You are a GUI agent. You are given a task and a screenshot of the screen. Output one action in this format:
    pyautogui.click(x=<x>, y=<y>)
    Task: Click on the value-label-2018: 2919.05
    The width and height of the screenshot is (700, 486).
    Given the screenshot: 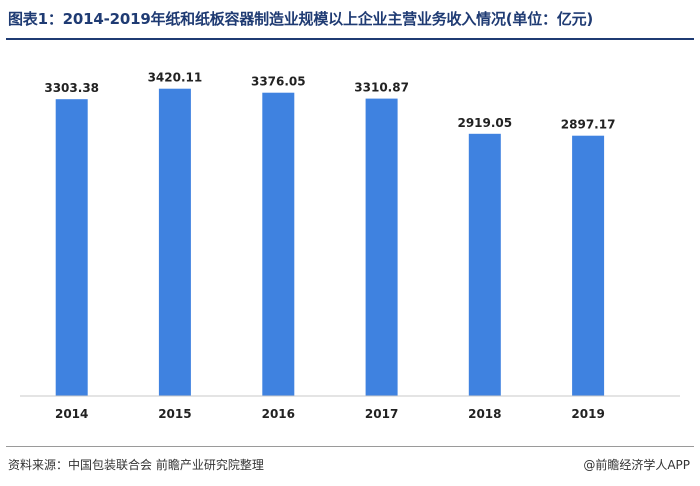 What is the action you would take?
    pyautogui.click(x=484, y=123)
    